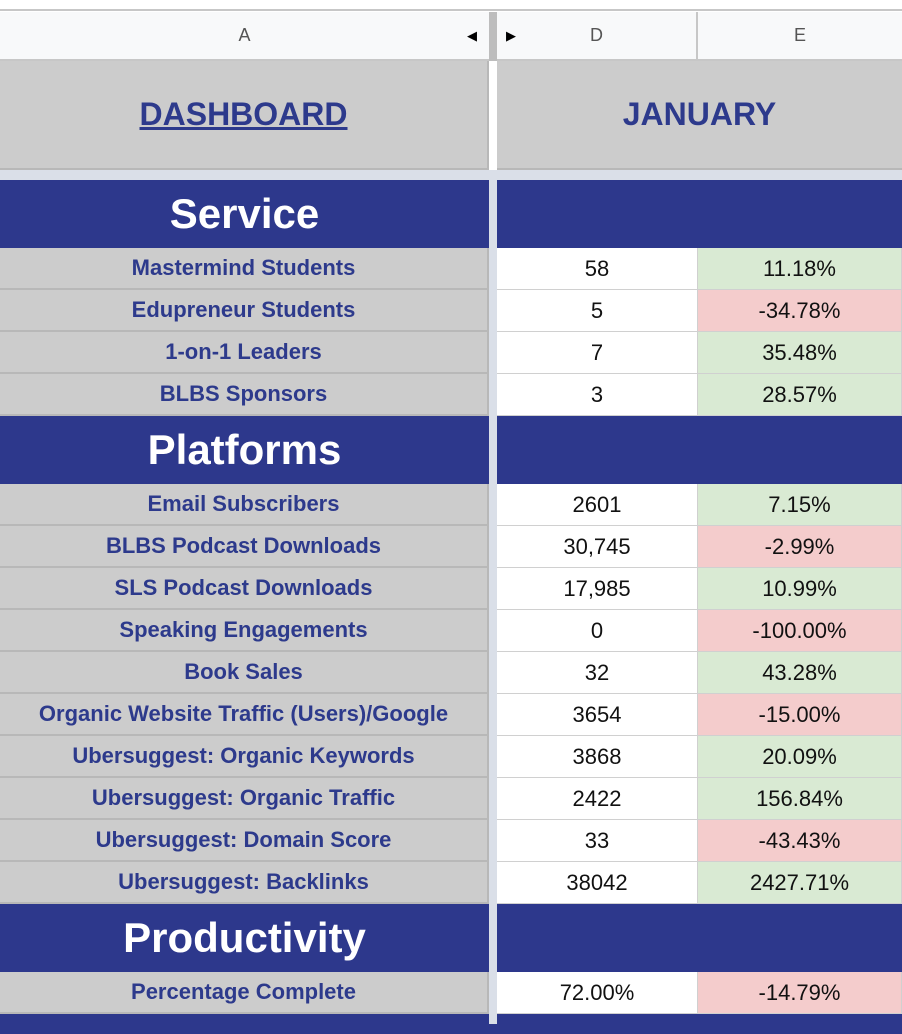  I want to click on section-header-service: Service, so click(244, 214).